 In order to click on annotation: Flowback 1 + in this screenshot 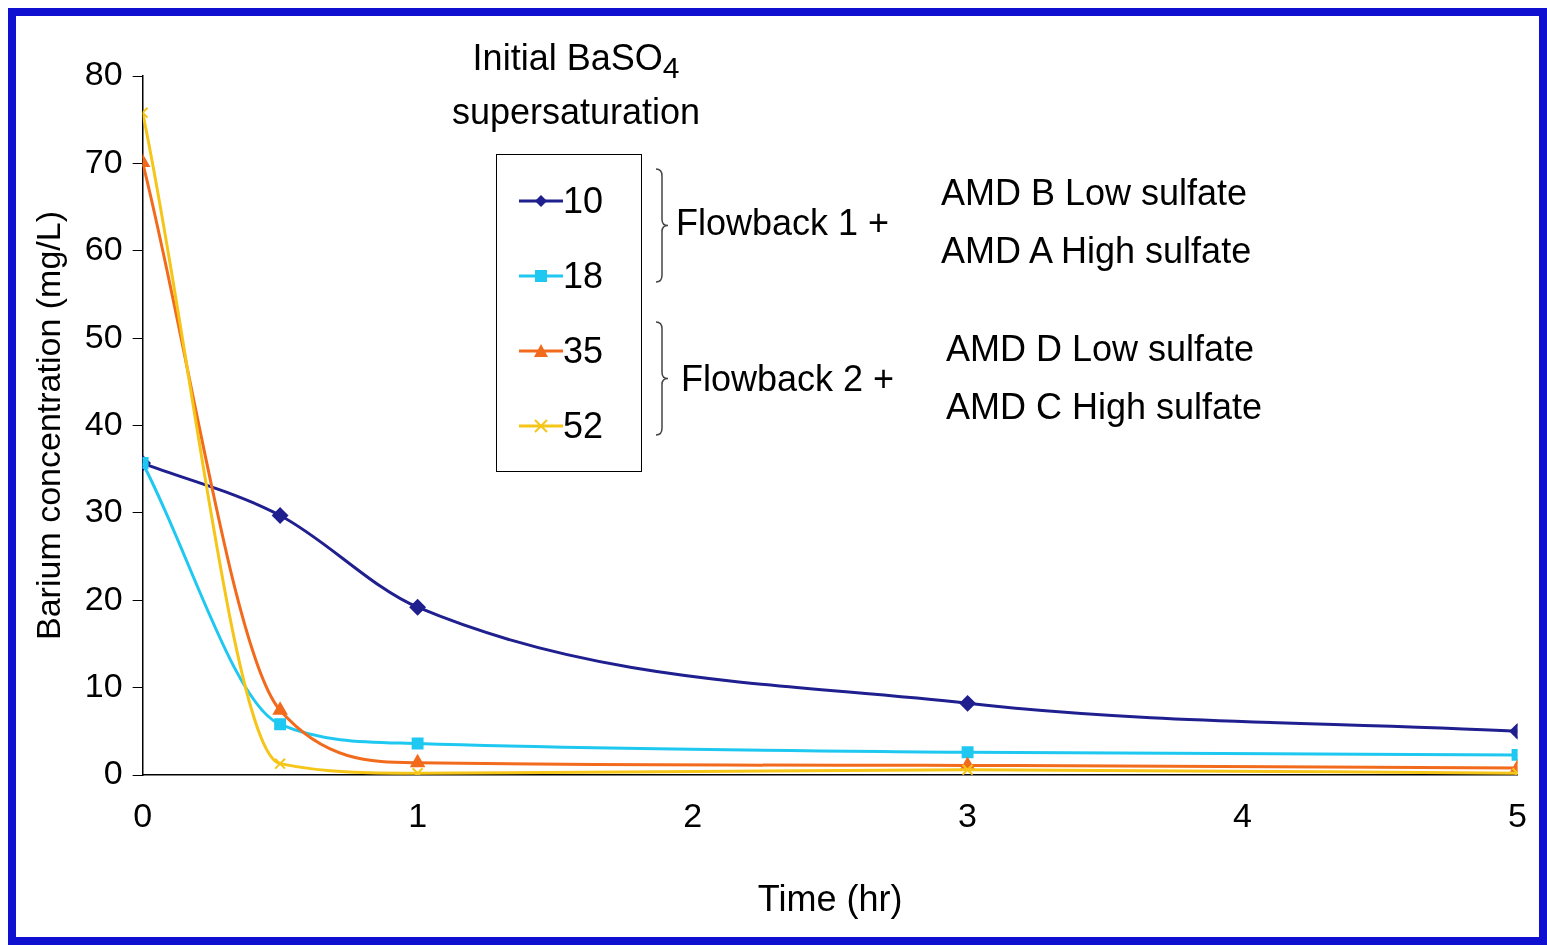, I will do `click(783, 223)`.